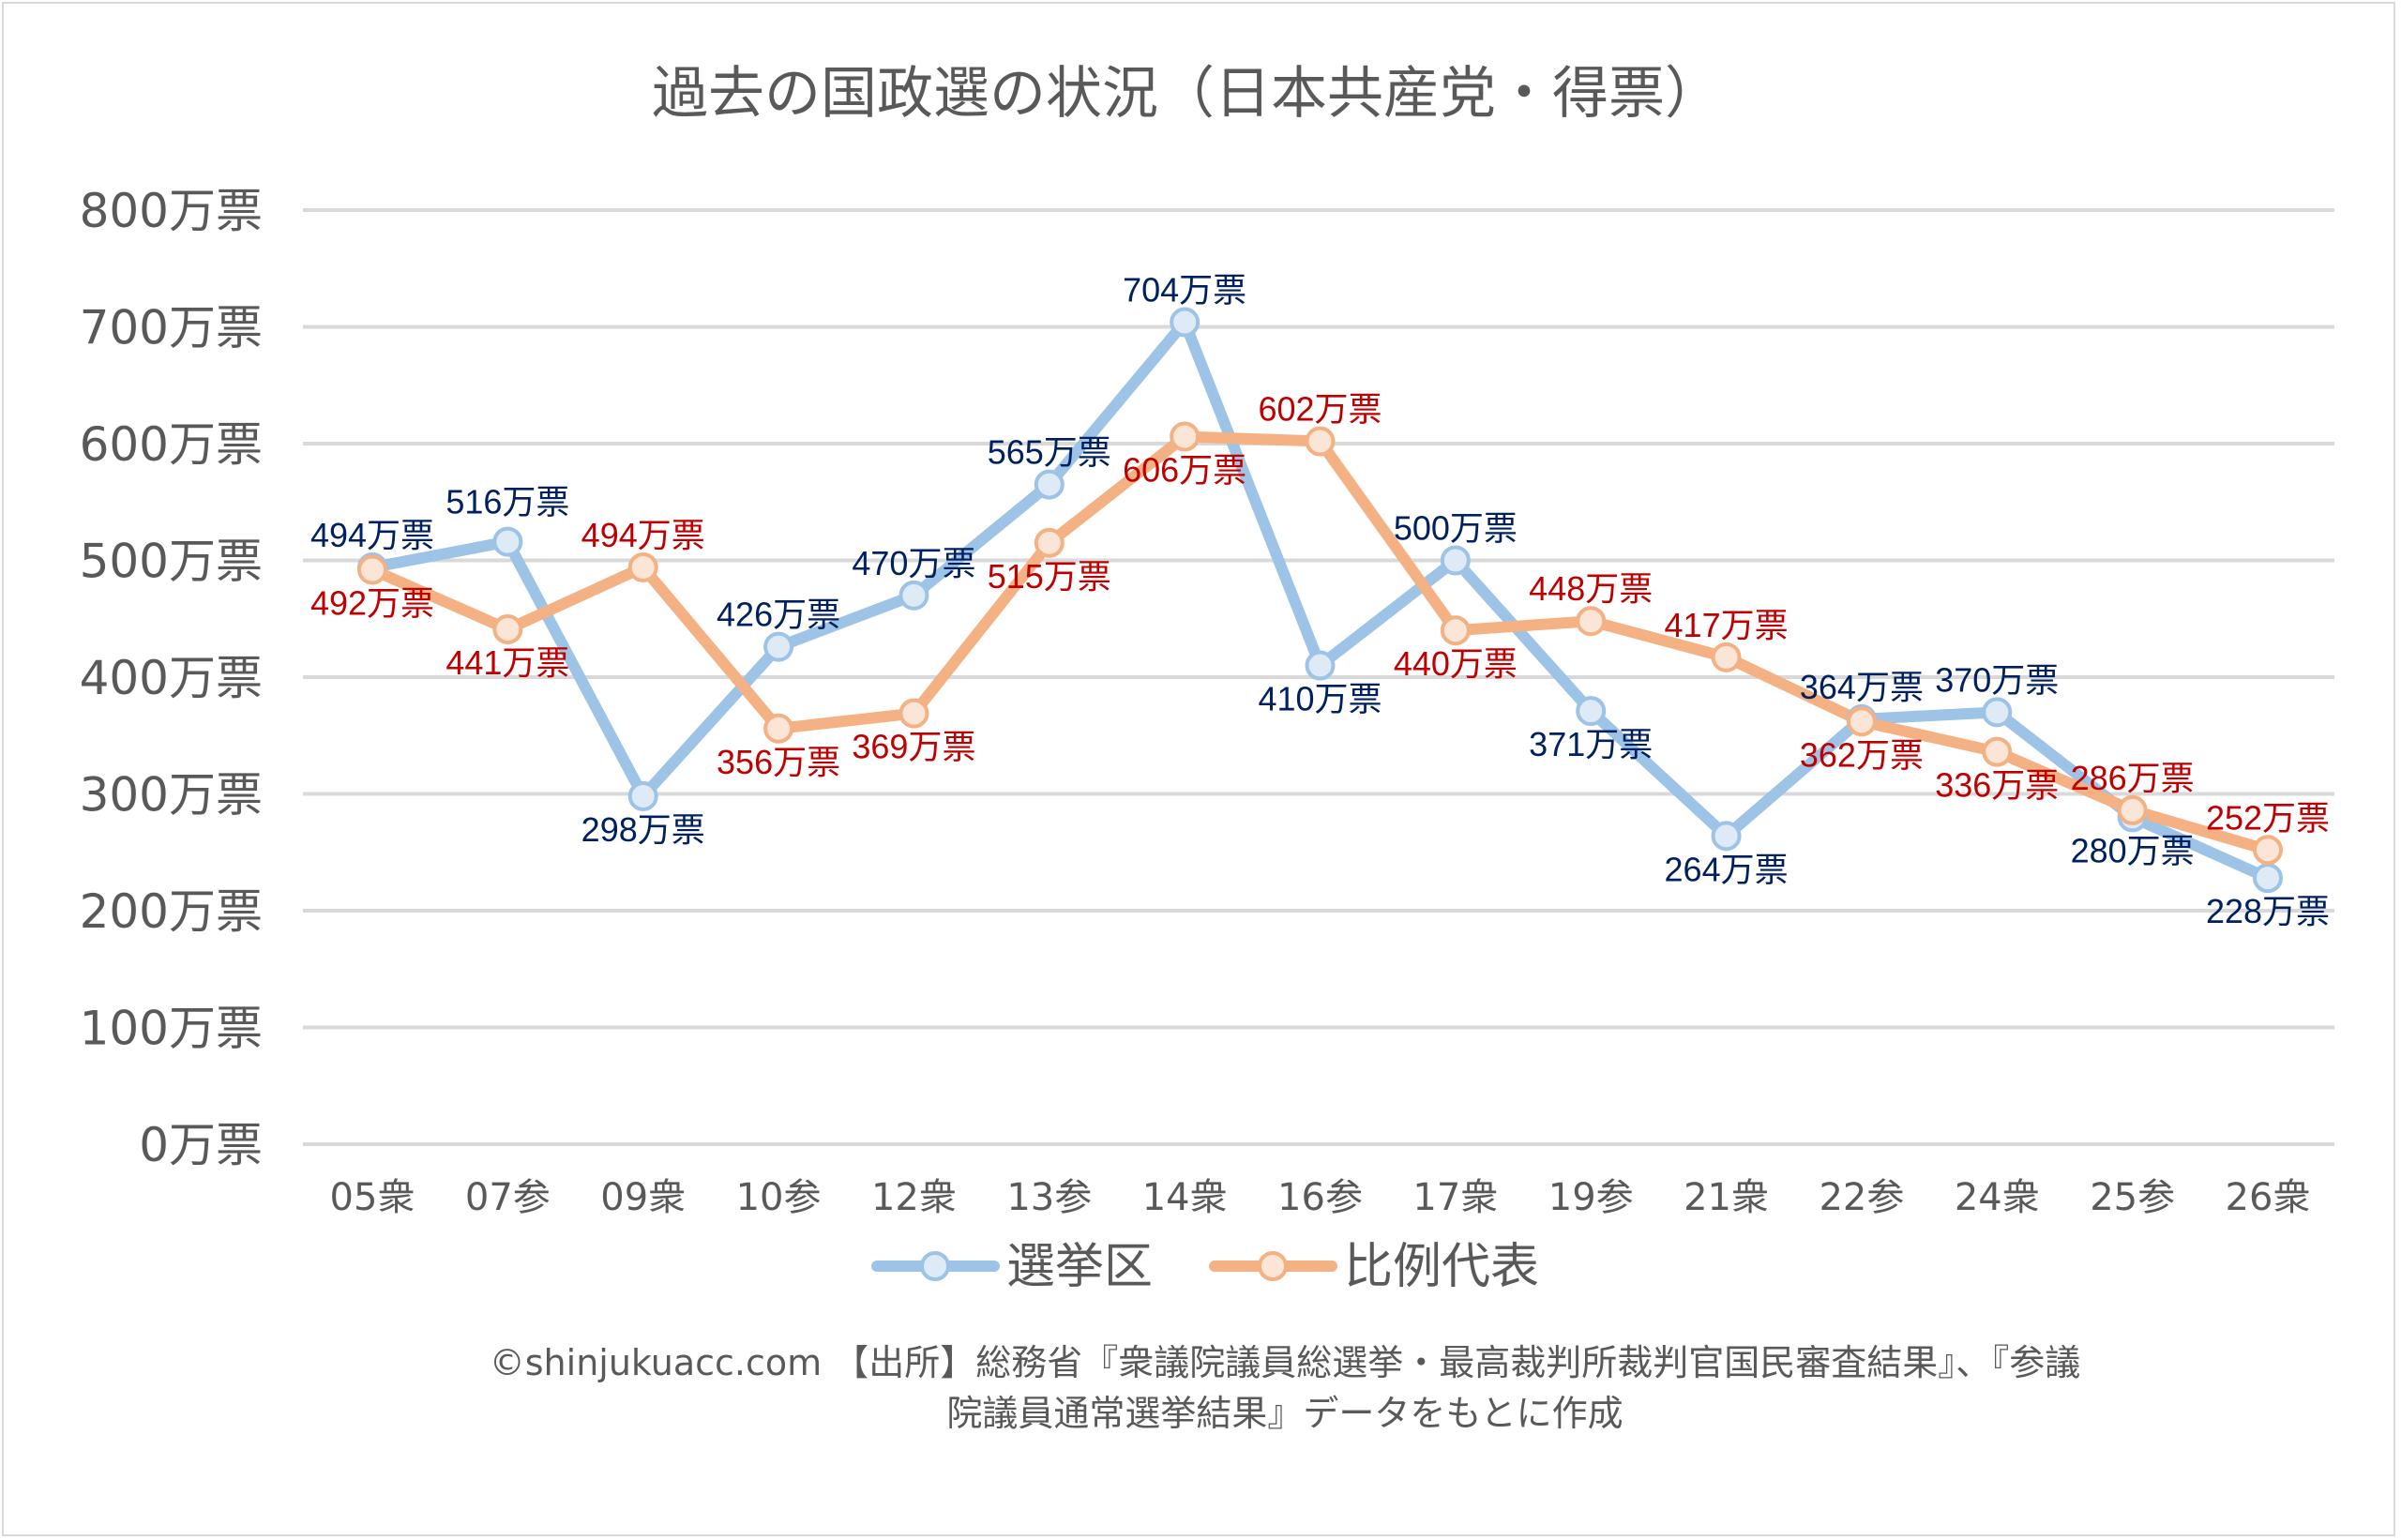  What do you see at coordinates (171, 1029) in the screenshot?
I see `y-tick-label: 100万票` at bounding box center [171, 1029].